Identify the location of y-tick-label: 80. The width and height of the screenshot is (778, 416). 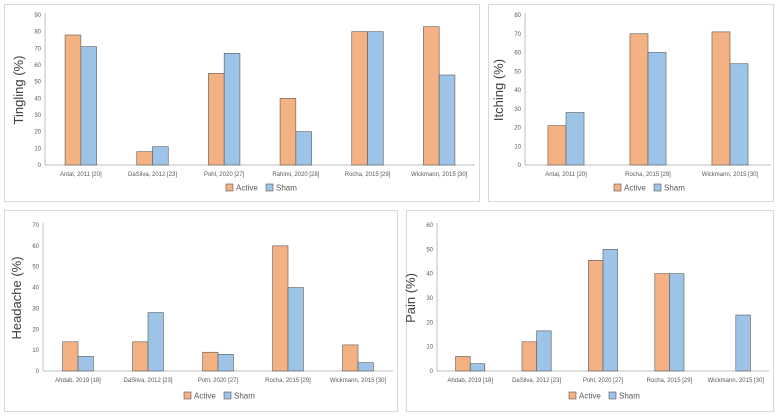
(517, 16).